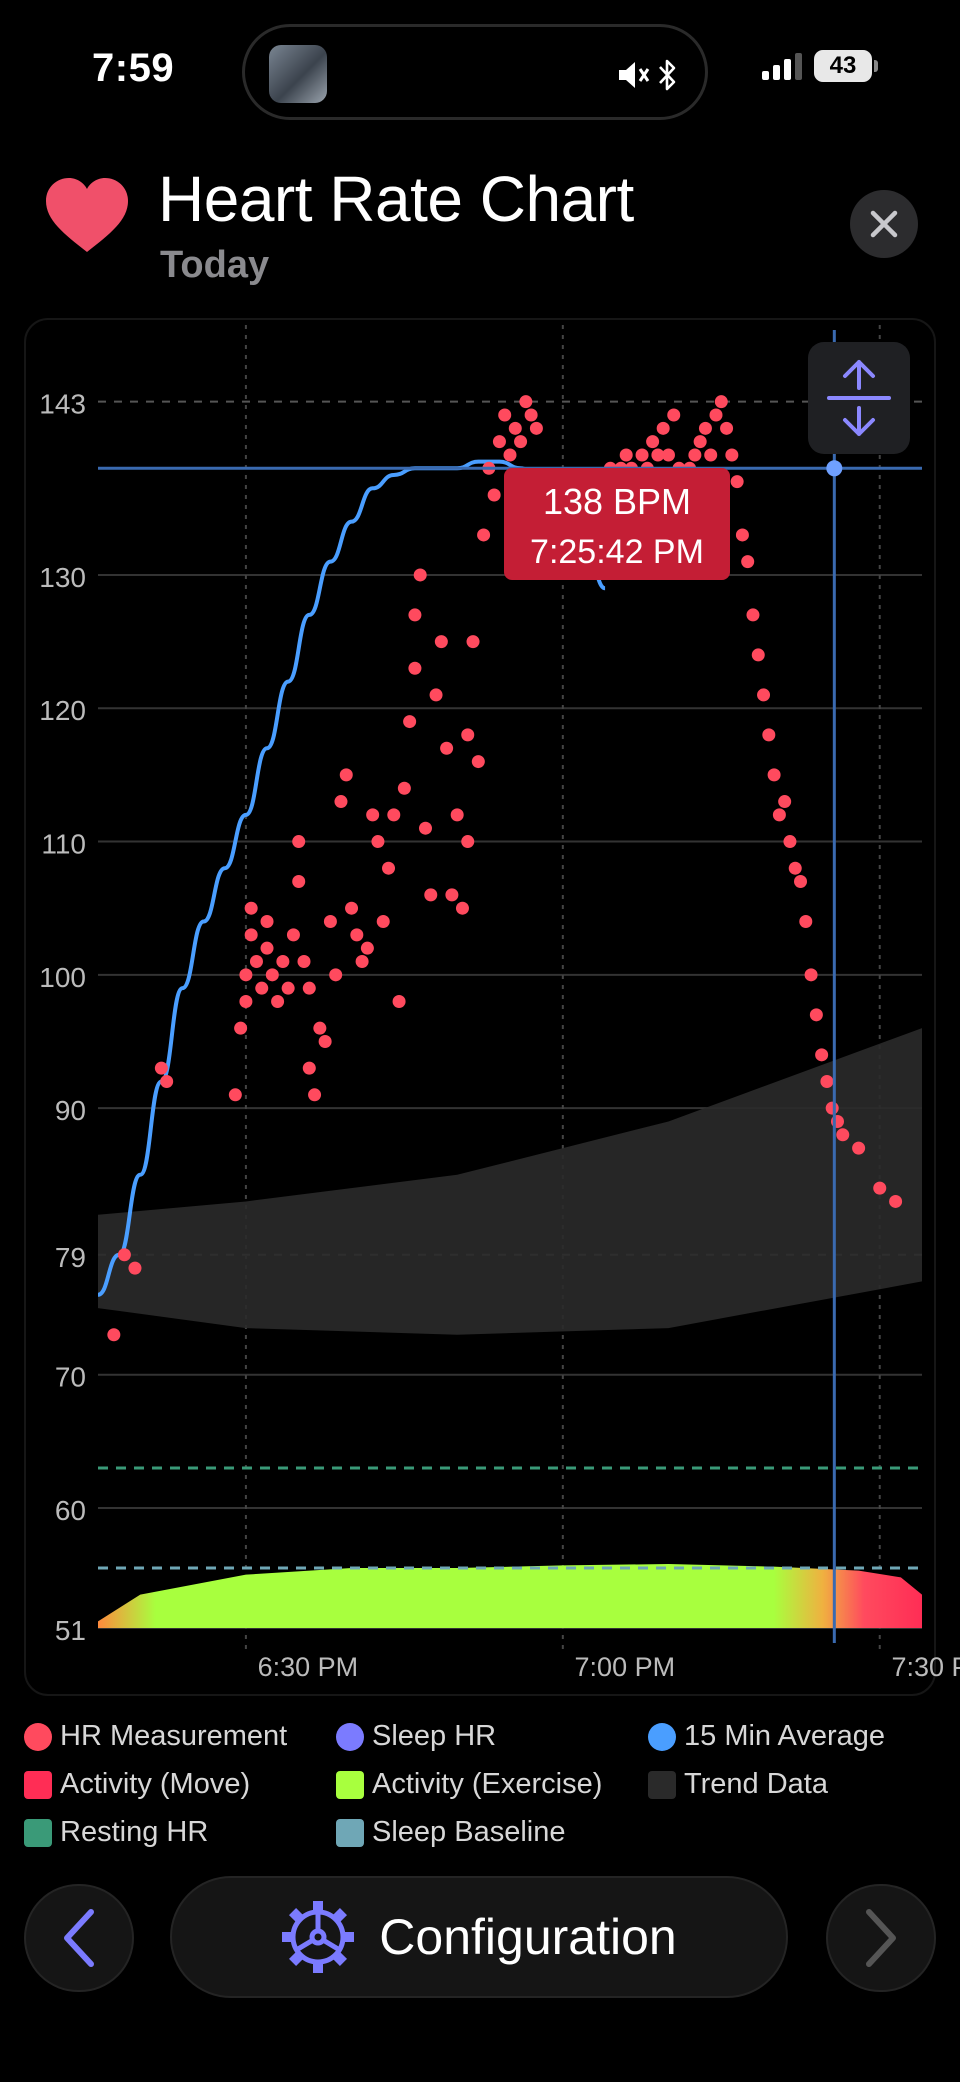 Image resolution: width=960 pixels, height=2082 pixels. I want to click on speaker-icon, so click(634, 75).